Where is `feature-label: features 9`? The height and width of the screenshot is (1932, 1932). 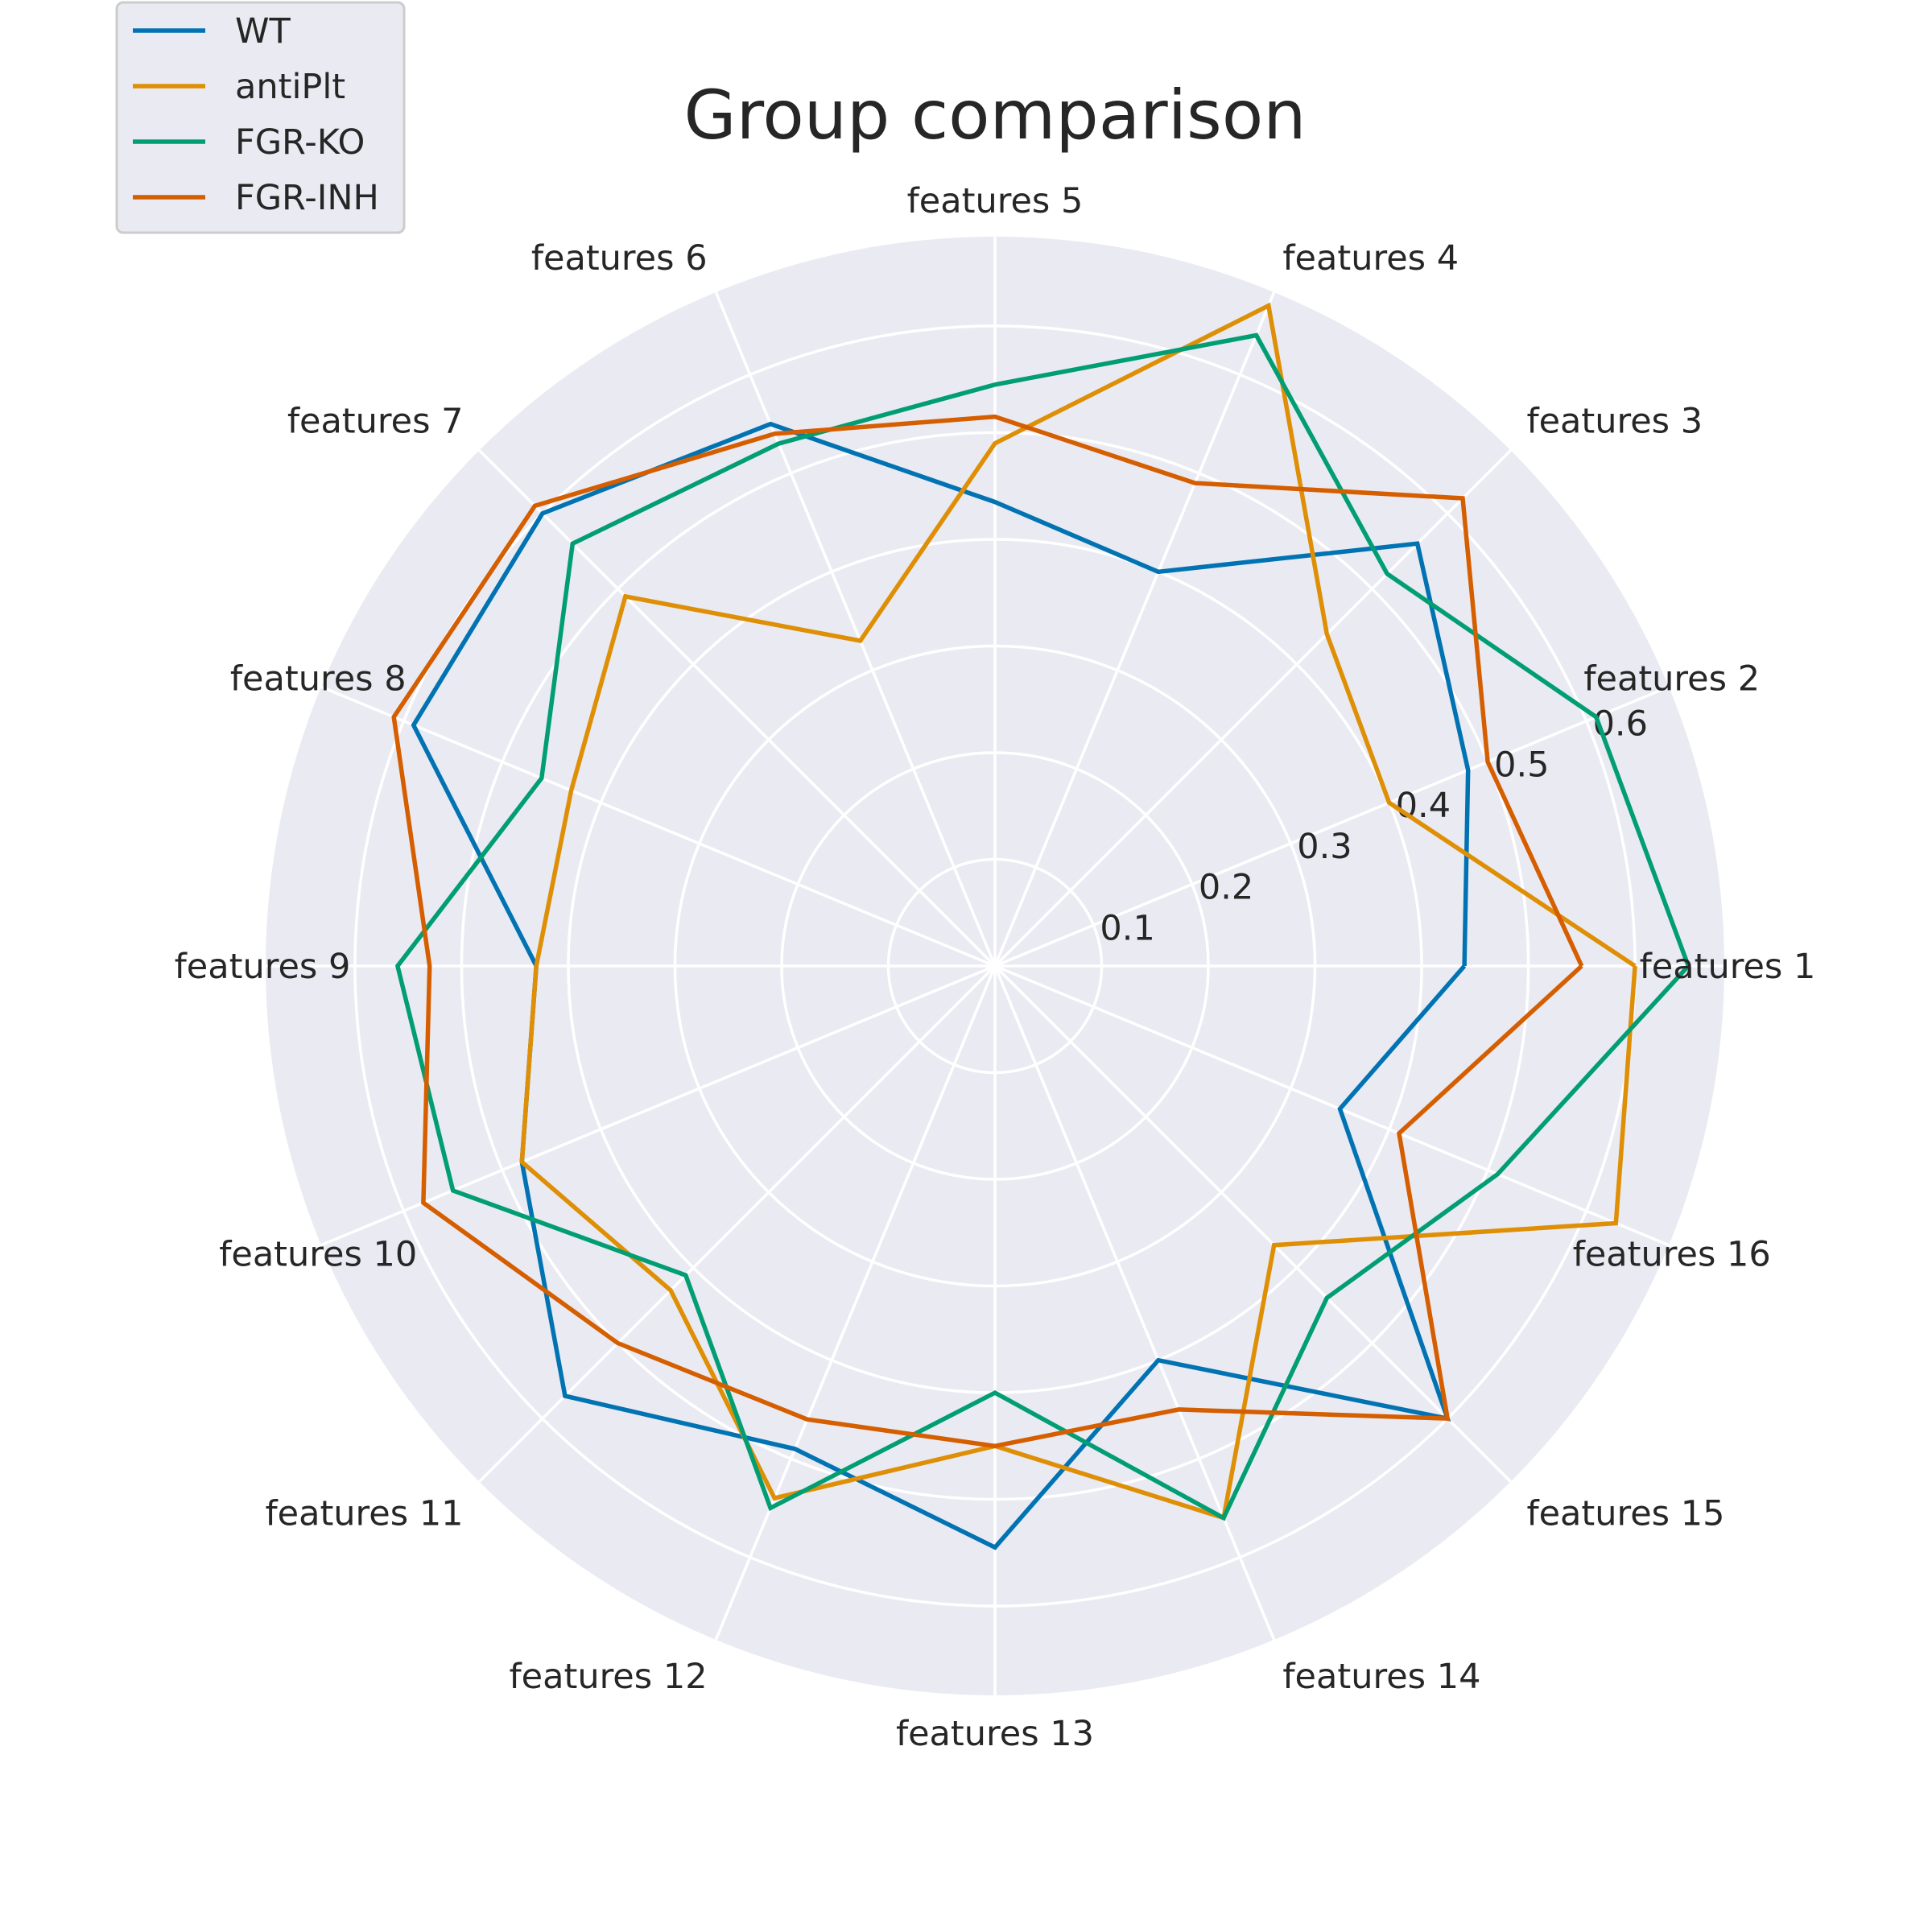
feature-label: features 9 is located at coordinates (263, 967).